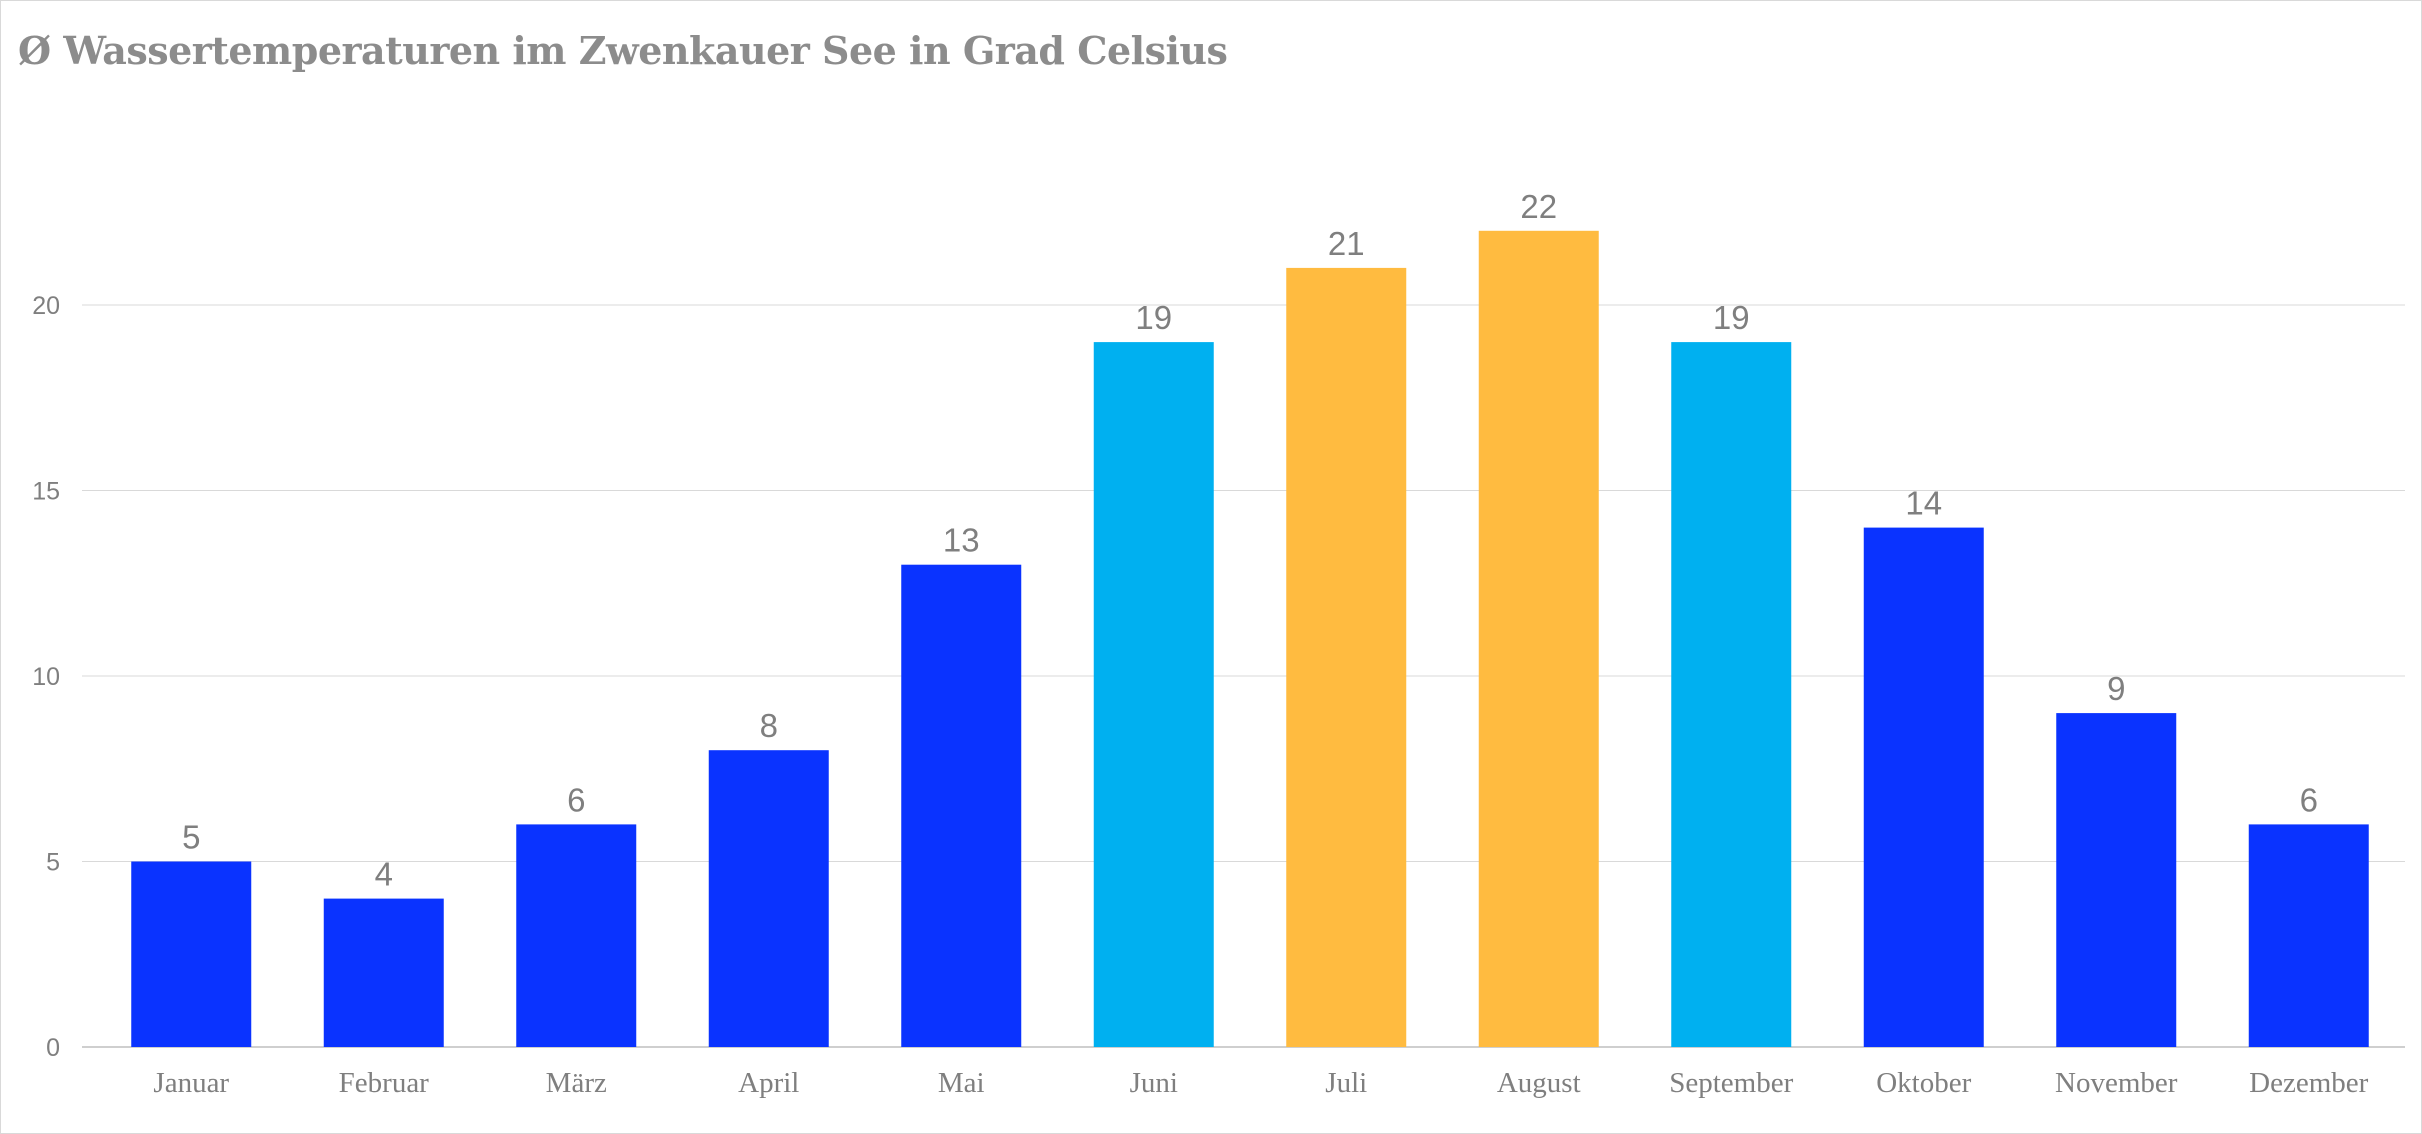  Describe the element at coordinates (1731, 695) in the screenshot. I see `bar-september` at that location.